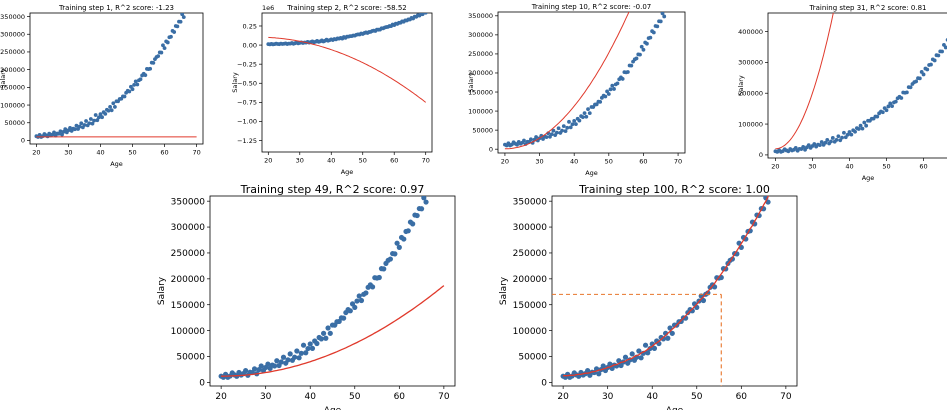 This screenshot has height=410, width=947. I want to click on plot-area, so click(115, 76).